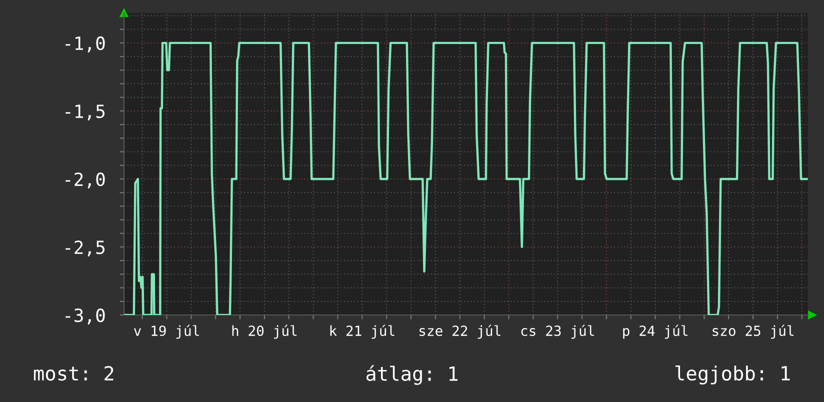 The height and width of the screenshot is (402, 824). I want to click on y-tick-label: -1,5, so click(85, 112).